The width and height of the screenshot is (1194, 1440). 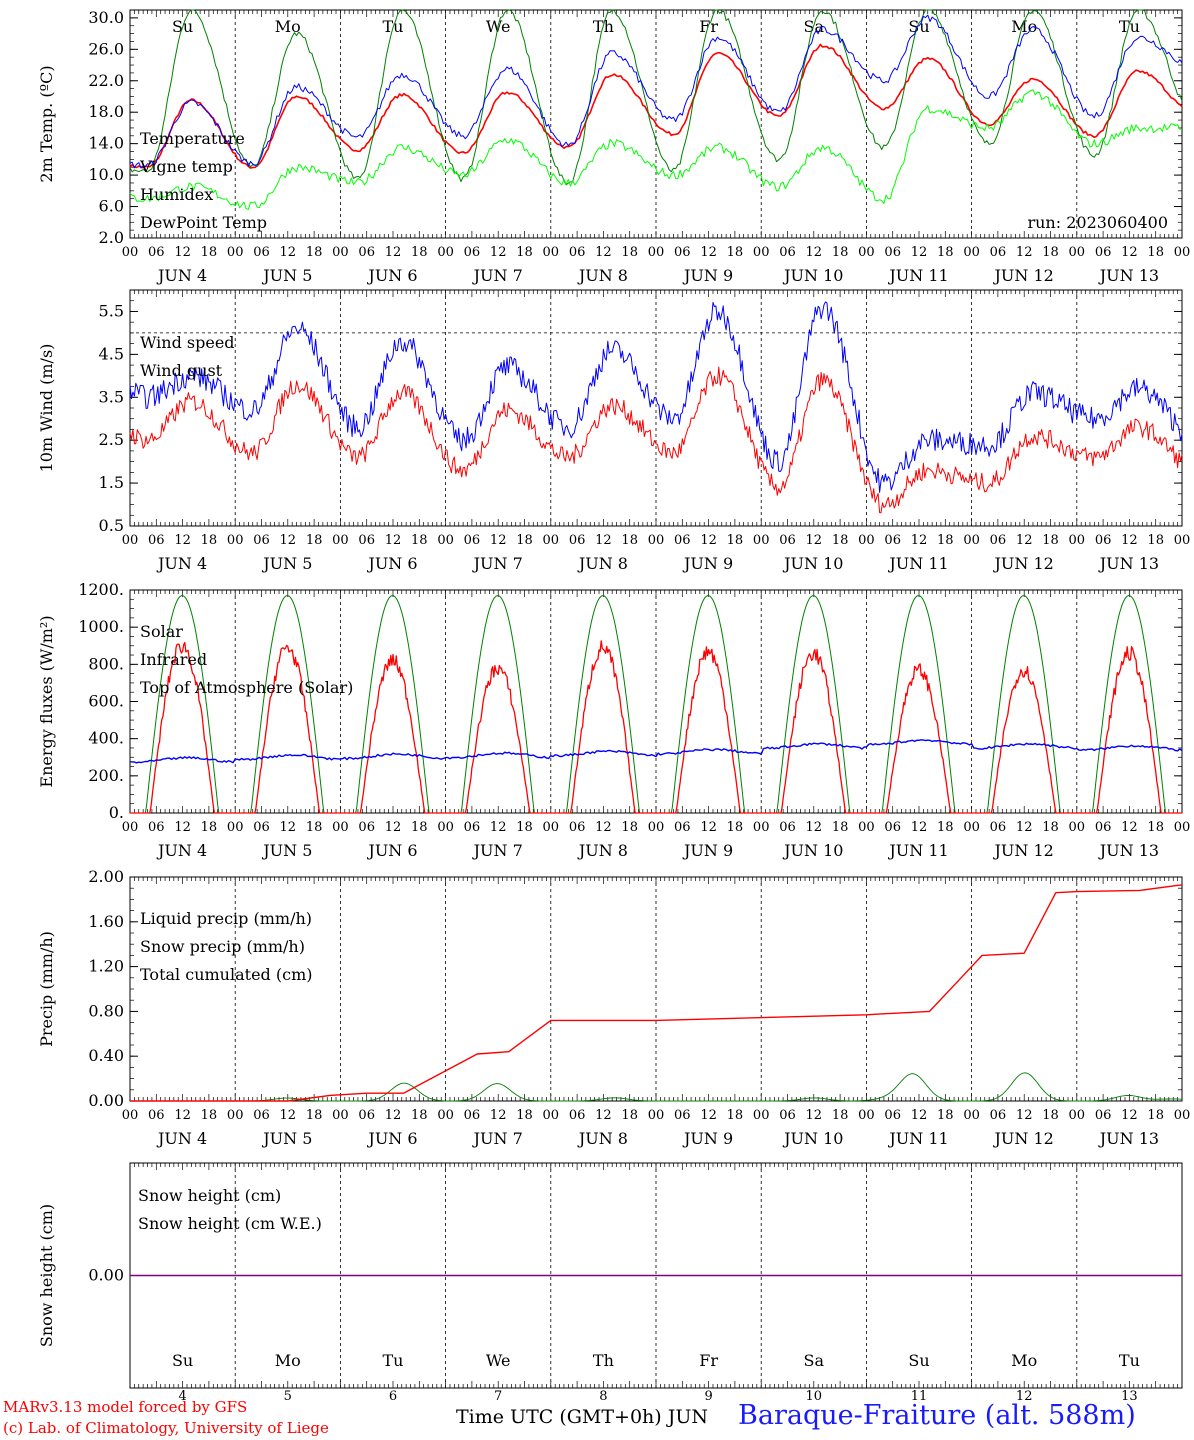 What do you see at coordinates (111, 482) in the screenshot?
I see `y-tick-label: 1.5` at bounding box center [111, 482].